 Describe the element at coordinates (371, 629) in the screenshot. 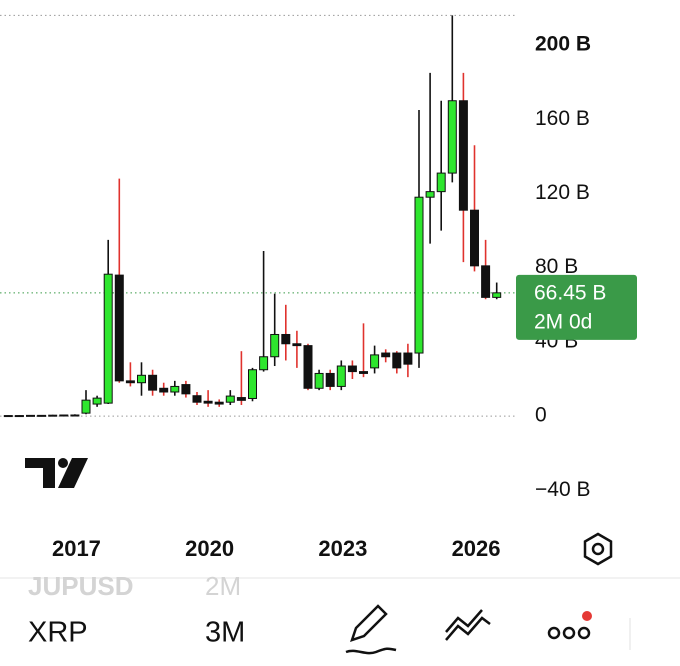

I see `drawing-tool-icon` at that location.